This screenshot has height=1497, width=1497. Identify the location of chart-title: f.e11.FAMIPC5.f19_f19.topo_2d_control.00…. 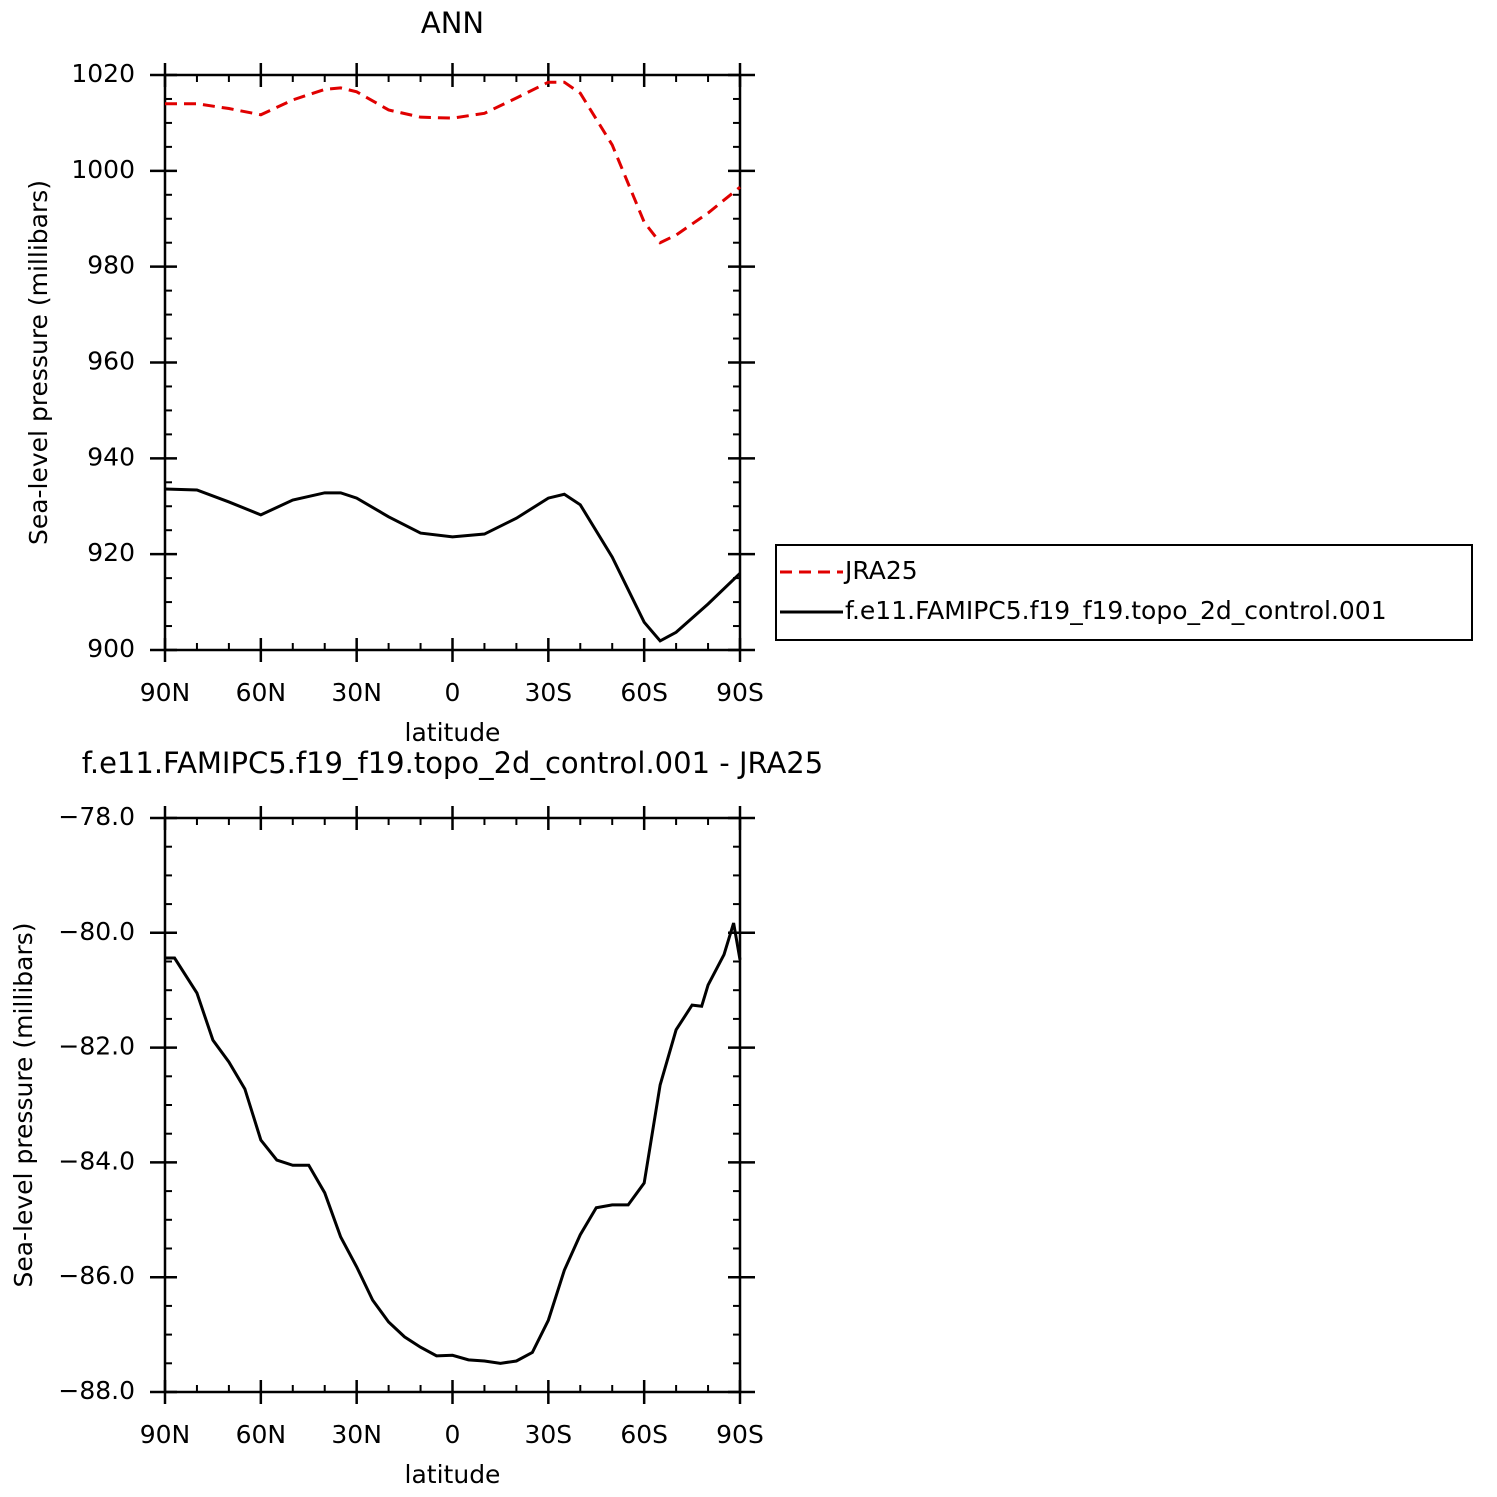
(452, 763).